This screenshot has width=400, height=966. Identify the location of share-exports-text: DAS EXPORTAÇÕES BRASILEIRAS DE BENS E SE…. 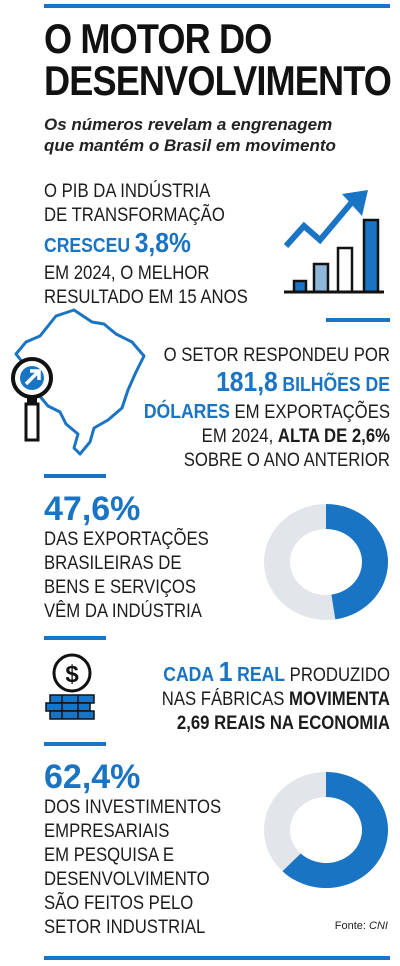
(126, 575).